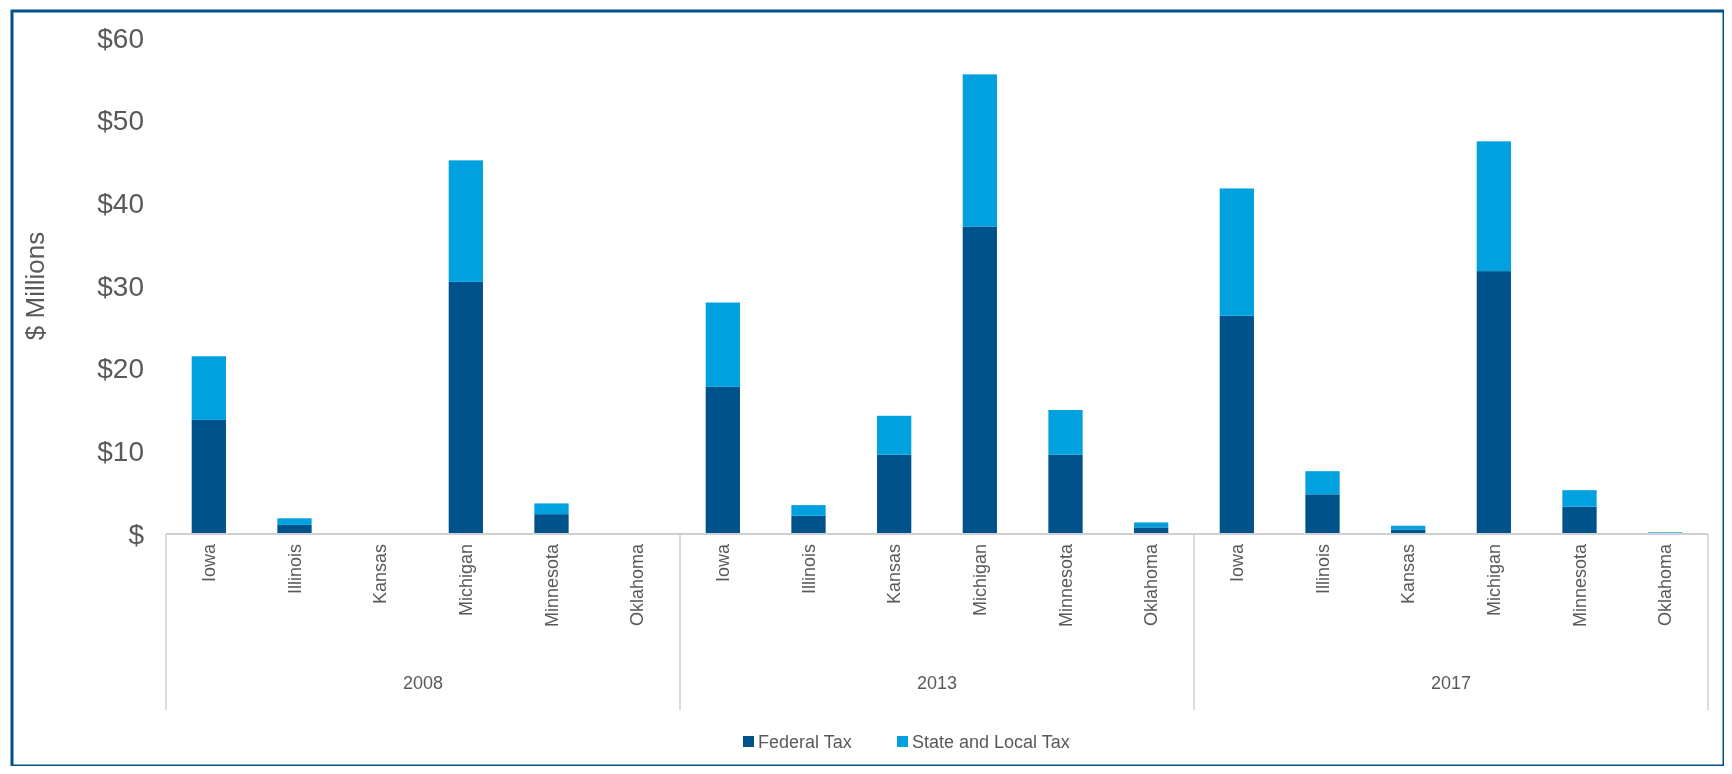 This screenshot has width=1732, height=774. Describe the element at coordinates (423, 683) in the screenshot. I see `text: 2008` at that location.